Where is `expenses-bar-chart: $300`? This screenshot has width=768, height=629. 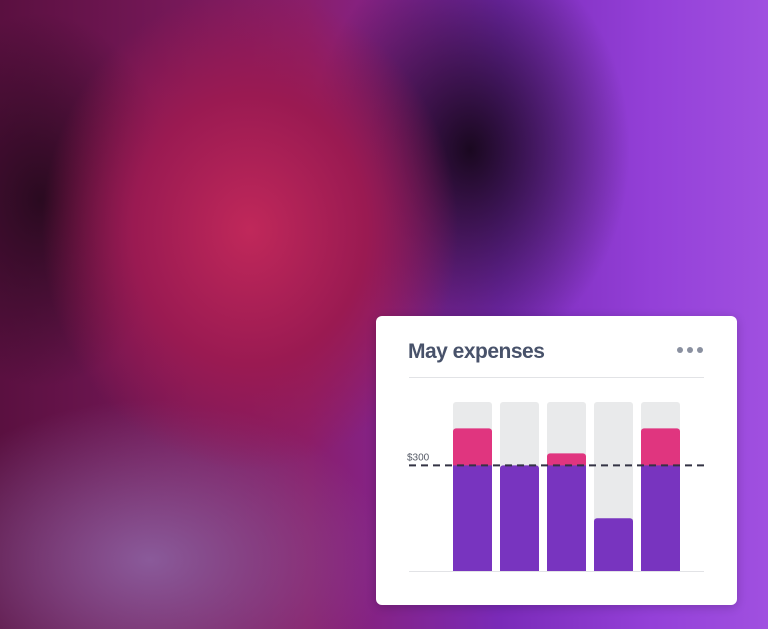 expenses-bar-chart: $300 is located at coordinates (556, 487).